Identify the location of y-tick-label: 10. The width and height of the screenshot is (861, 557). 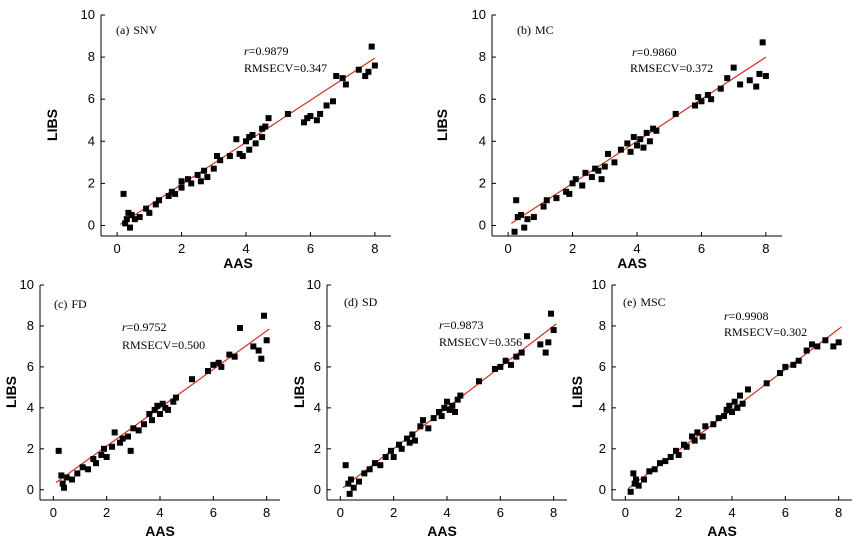
(314, 284).